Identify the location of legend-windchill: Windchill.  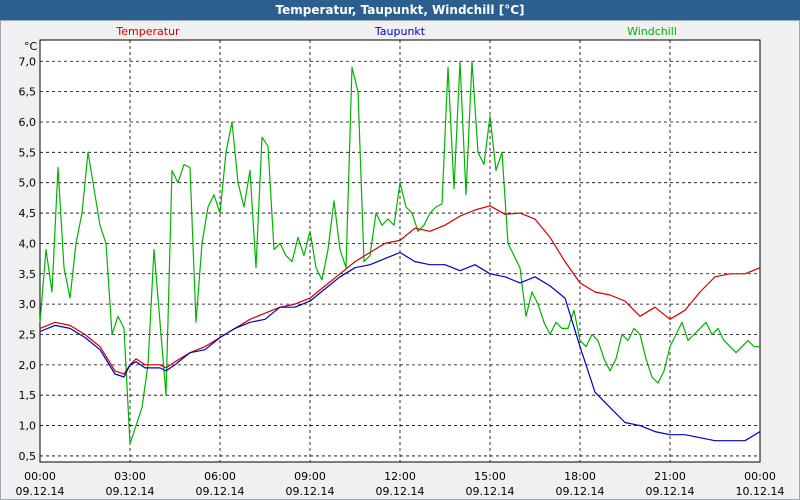
(652, 31).